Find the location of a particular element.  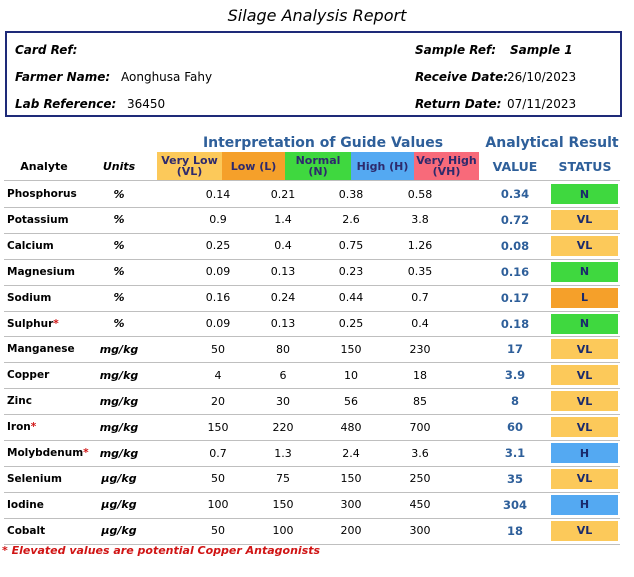

very-low-cell: 0.14 is located at coordinates (218, 194).